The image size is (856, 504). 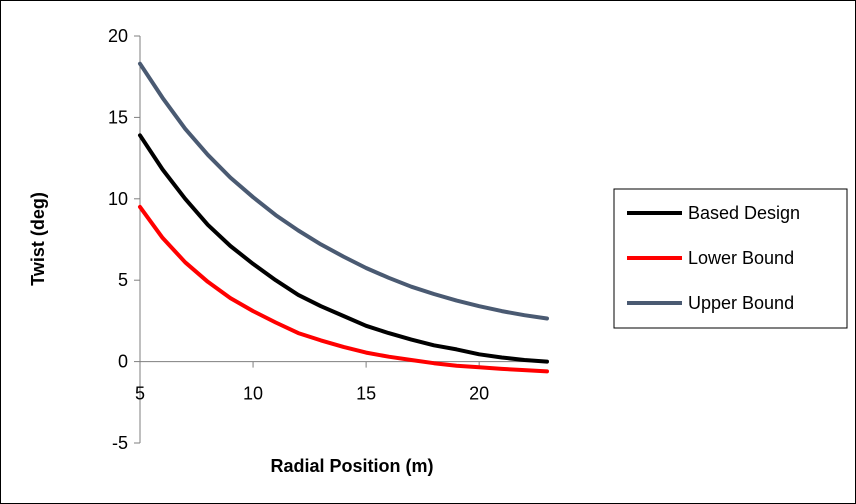 I want to click on y-tick-label: 10, so click(x=118, y=199).